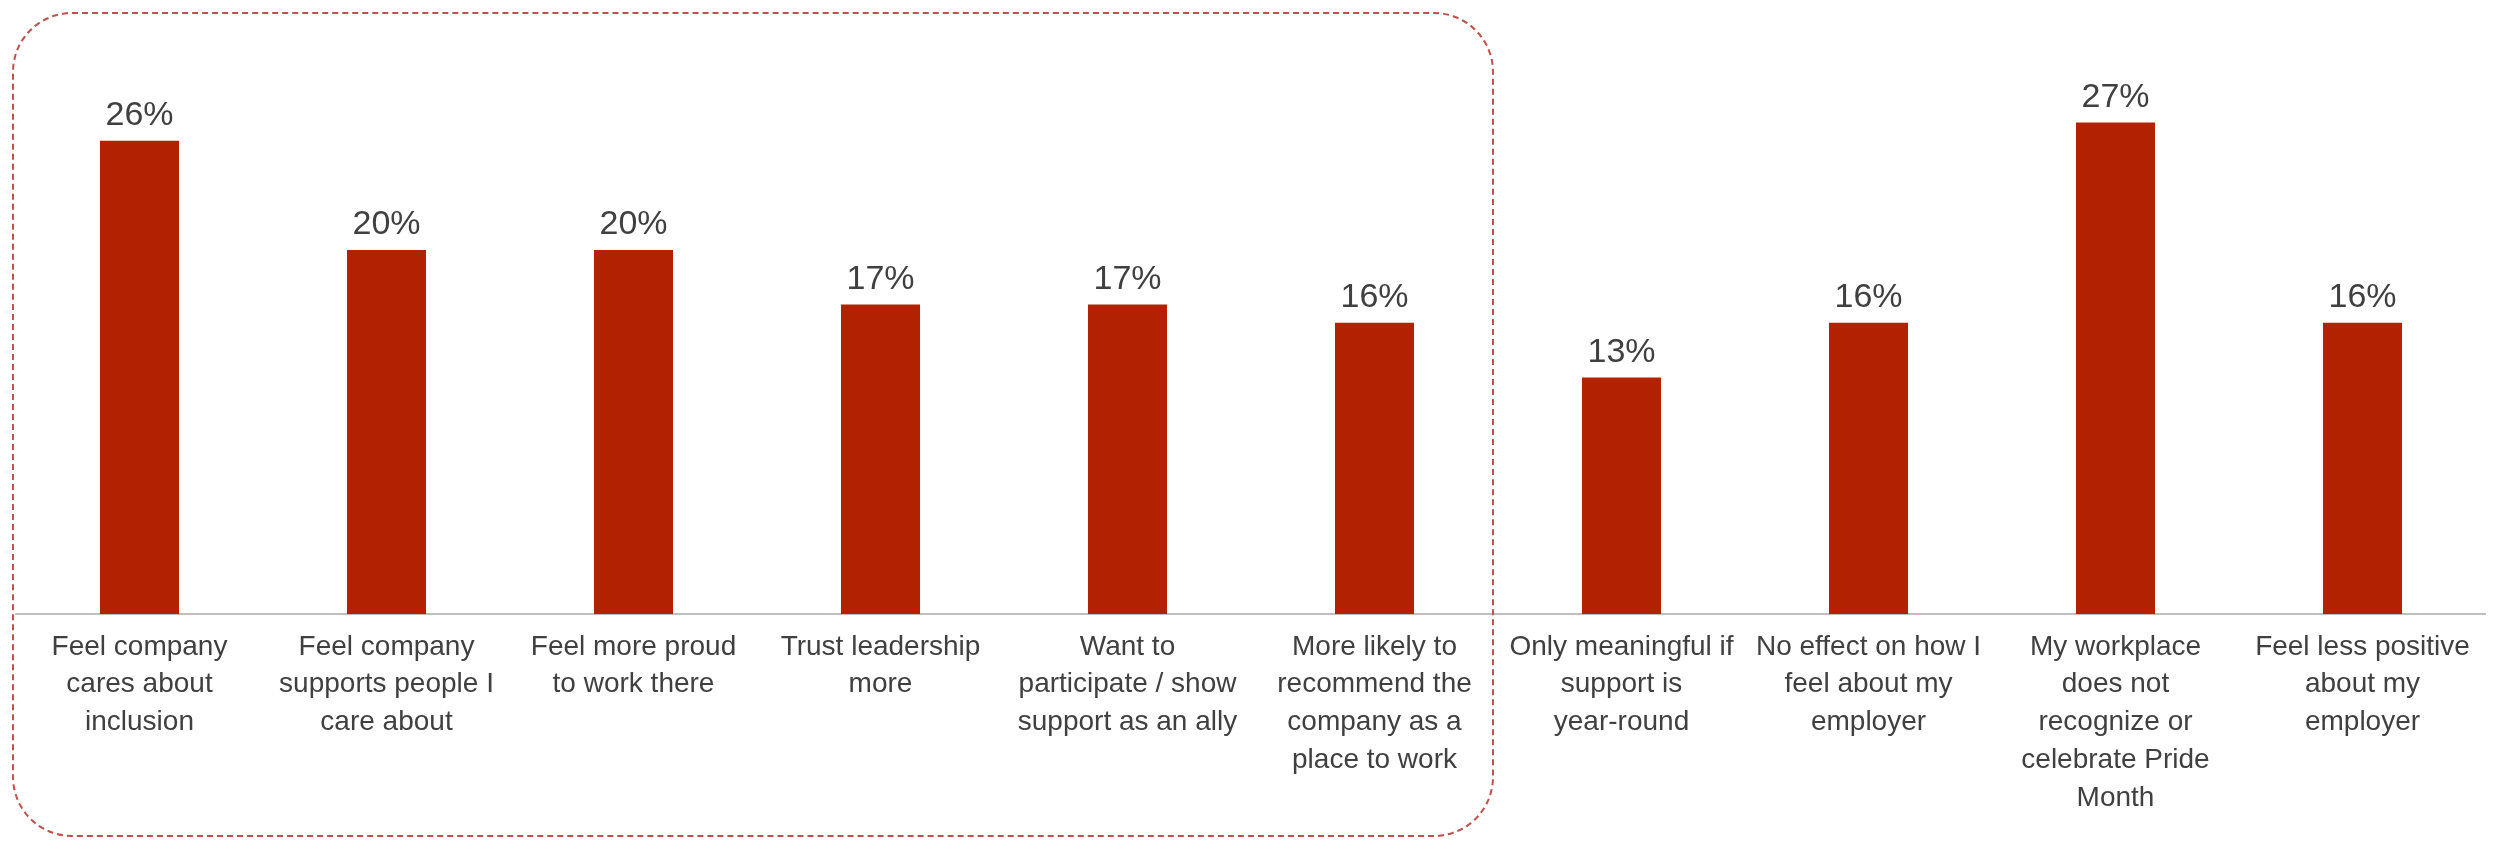  Describe the element at coordinates (386, 683) in the screenshot. I see `x-tick-label: Feel company supports people I care about` at that location.